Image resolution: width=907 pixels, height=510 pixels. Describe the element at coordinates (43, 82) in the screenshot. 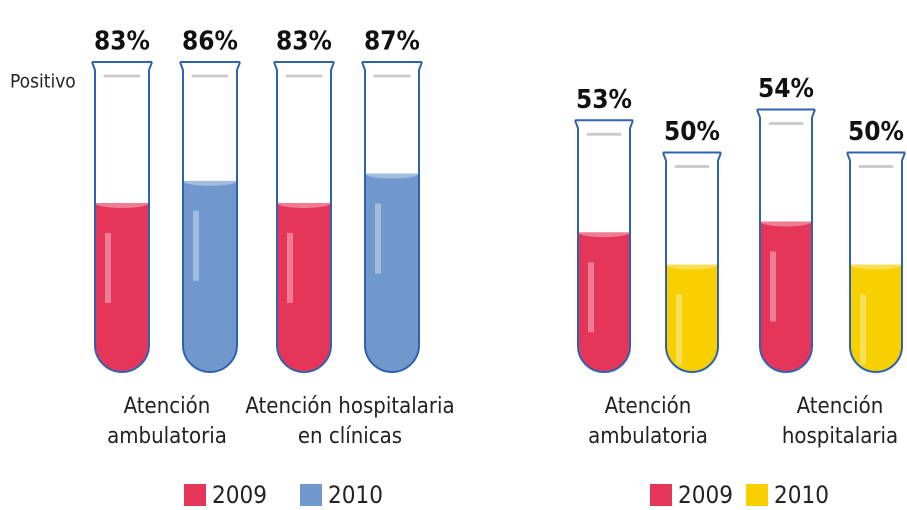

I see `y-label: Positivo` at that location.